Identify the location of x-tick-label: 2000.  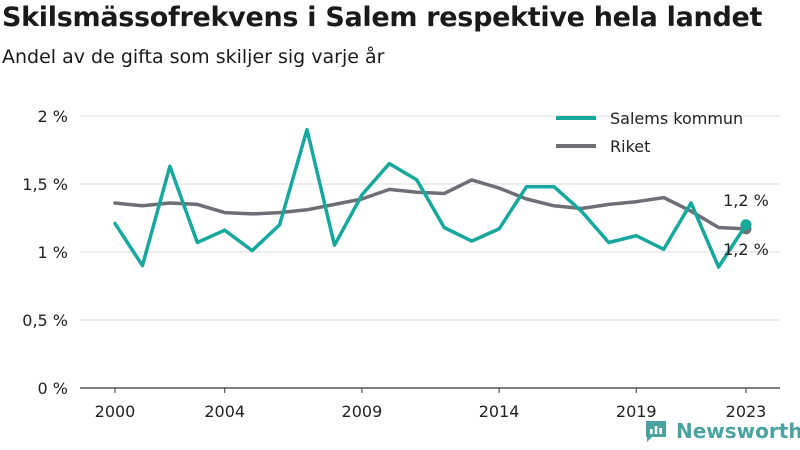
(115, 411).